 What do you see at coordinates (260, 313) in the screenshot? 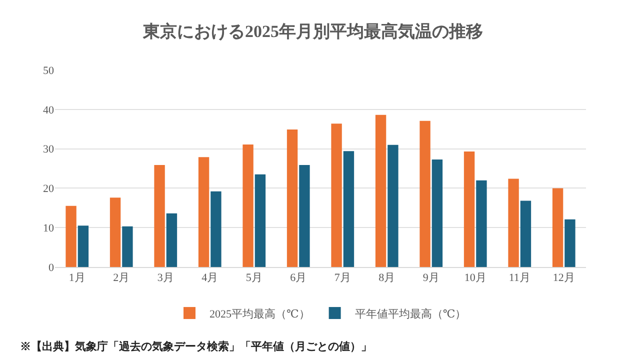
I see `legend-label: 2025平均最高（℃）` at bounding box center [260, 313].